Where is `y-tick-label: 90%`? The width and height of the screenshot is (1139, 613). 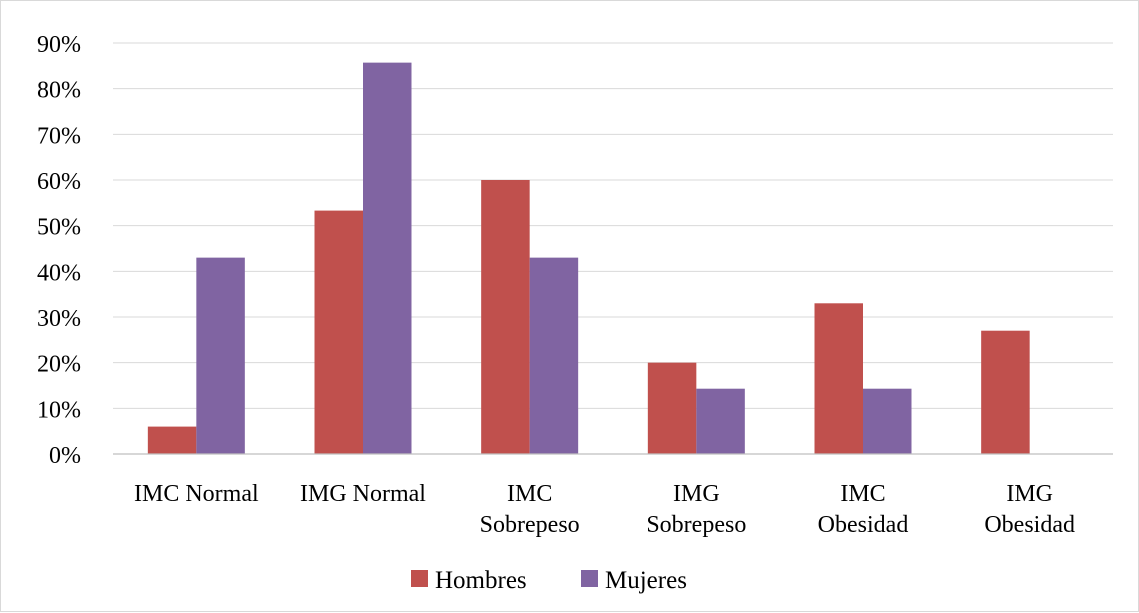
y-tick-label: 90% is located at coordinates (59, 45).